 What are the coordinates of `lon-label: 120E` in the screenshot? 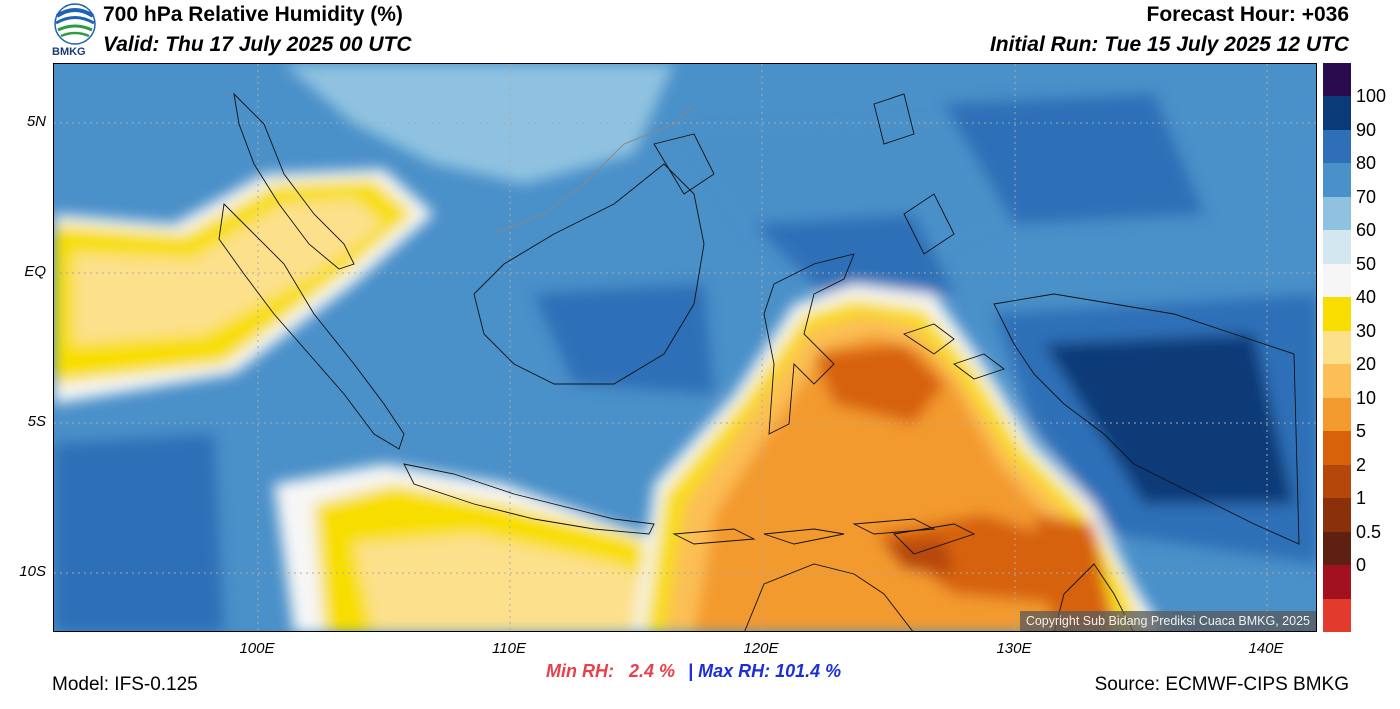 It's located at (761, 648).